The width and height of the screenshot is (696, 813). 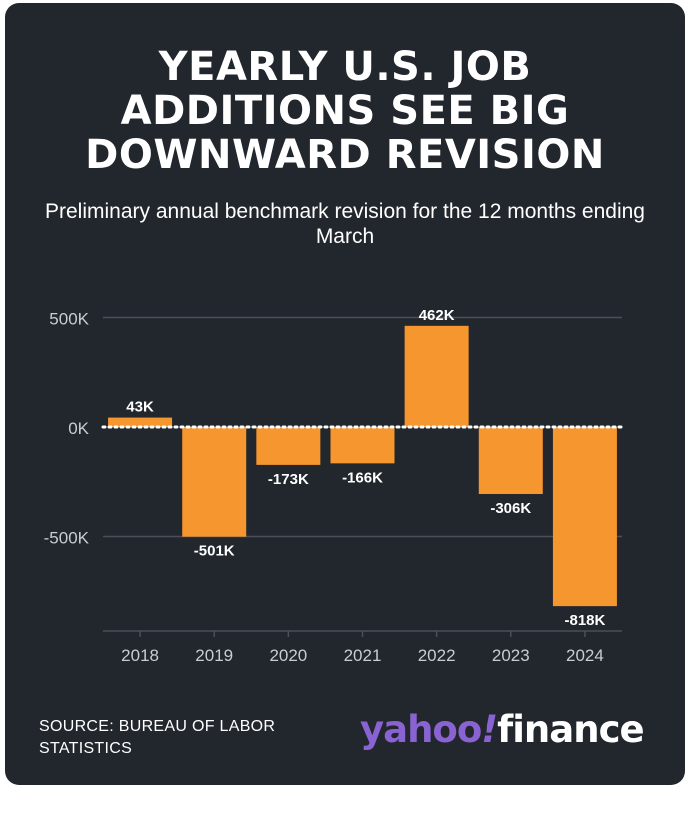 What do you see at coordinates (510, 508) in the screenshot?
I see `data-label: -306K` at bounding box center [510, 508].